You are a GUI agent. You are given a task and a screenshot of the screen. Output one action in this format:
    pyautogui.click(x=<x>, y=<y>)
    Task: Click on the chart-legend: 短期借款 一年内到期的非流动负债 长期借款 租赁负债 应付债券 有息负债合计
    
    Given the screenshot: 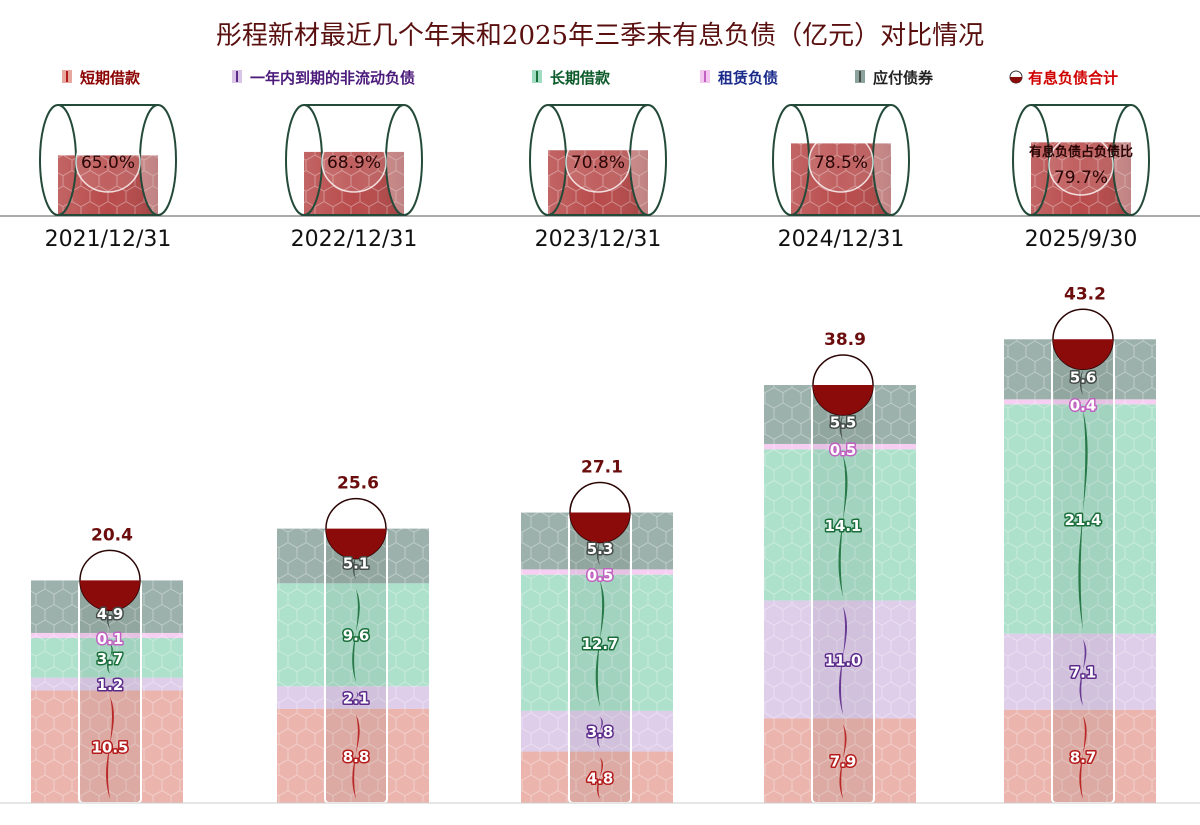 What is the action you would take?
    pyautogui.click(x=590, y=78)
    